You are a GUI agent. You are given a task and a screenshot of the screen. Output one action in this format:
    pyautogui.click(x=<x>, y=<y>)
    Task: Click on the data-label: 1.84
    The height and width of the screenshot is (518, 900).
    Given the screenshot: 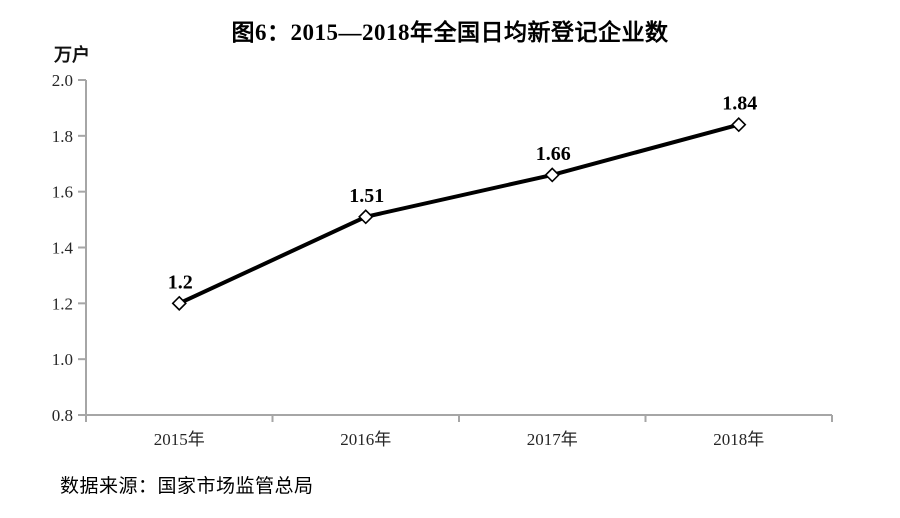 What is the action you would take?
    pyautogui.click(x=739, y=104)
    